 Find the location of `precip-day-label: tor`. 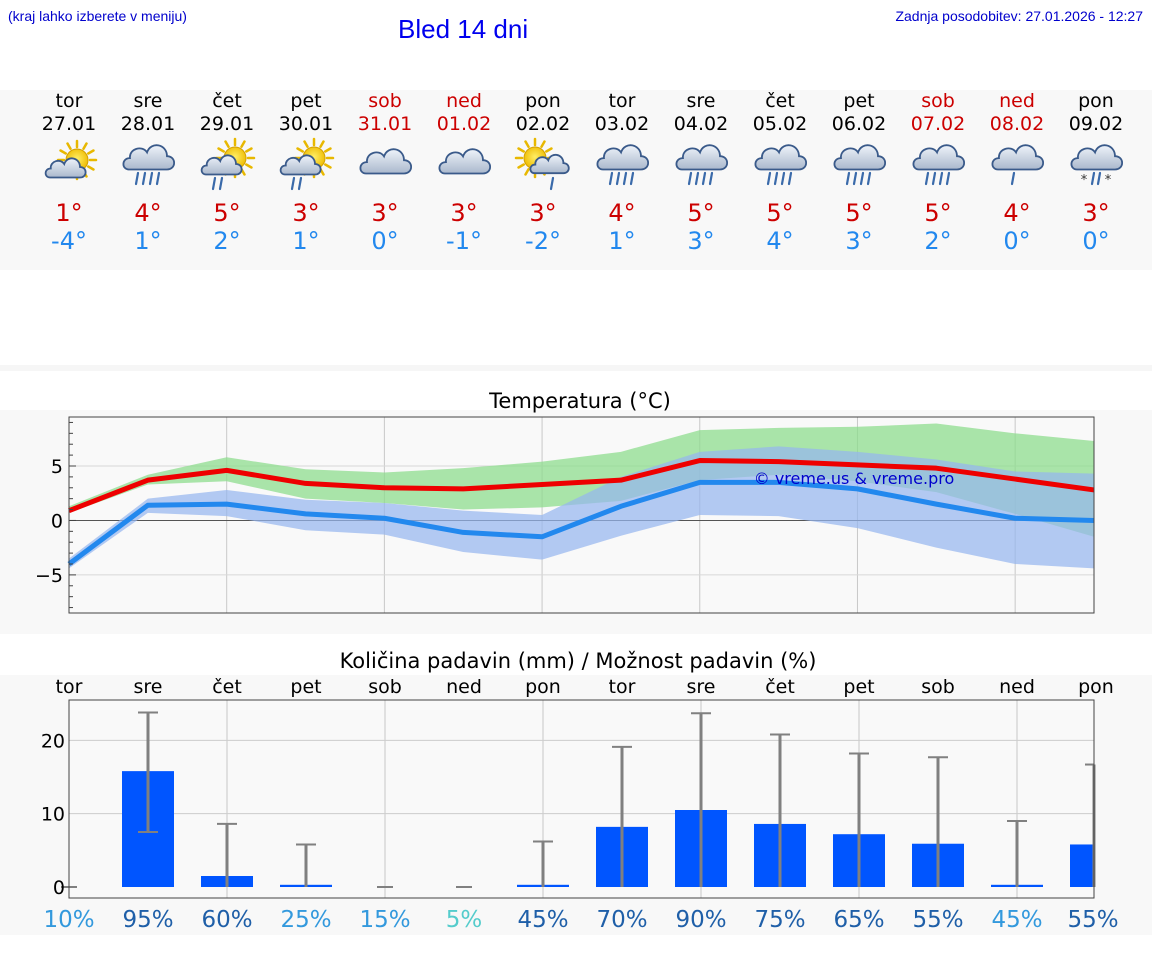

precip-day-label: tor is located at coordinates (69, 687).